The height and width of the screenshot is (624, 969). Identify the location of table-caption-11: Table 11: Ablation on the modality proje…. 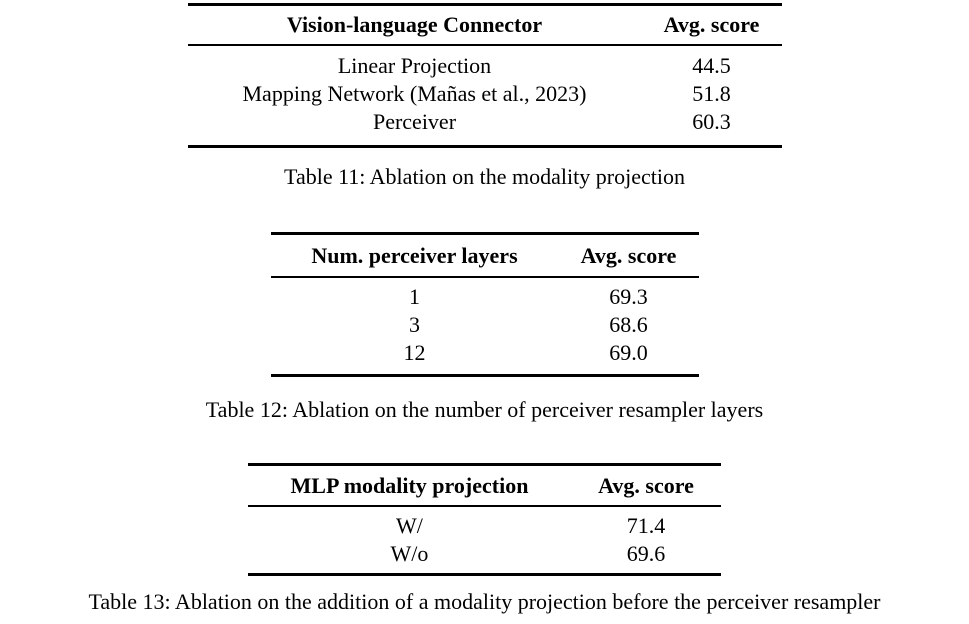
(484, 176).